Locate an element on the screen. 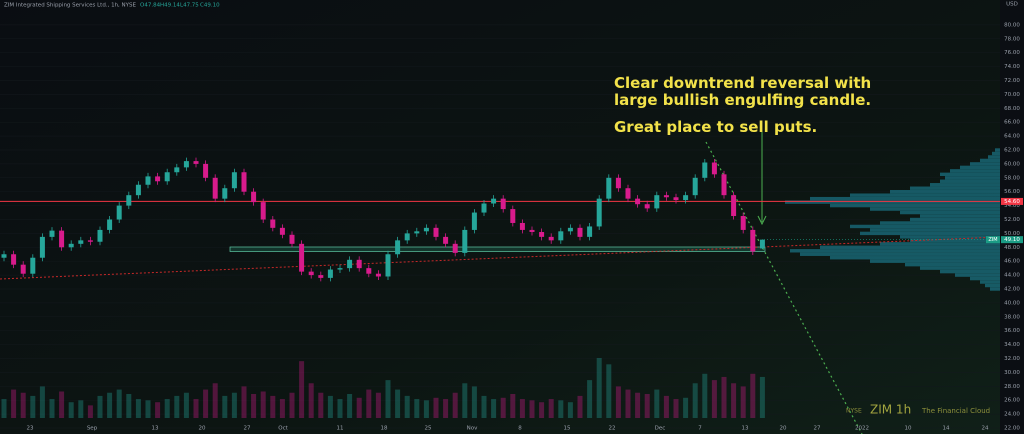  trendline is located at coordinates (500, 258).